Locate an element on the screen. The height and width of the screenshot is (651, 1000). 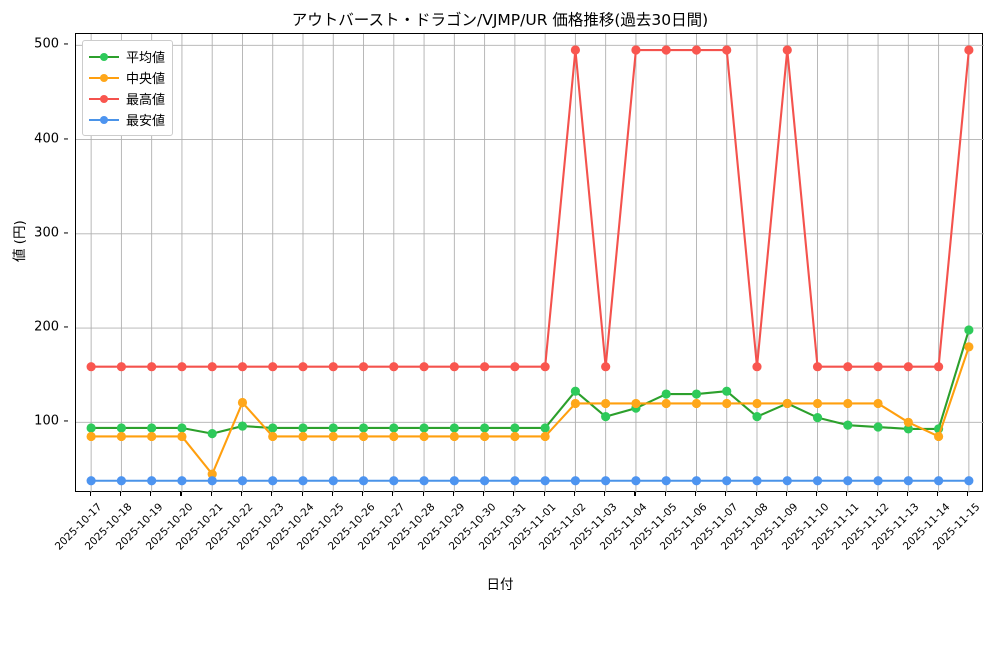
chart-legend: 平均値中央値 最高値最安値 is located at coordinates (128, 88).